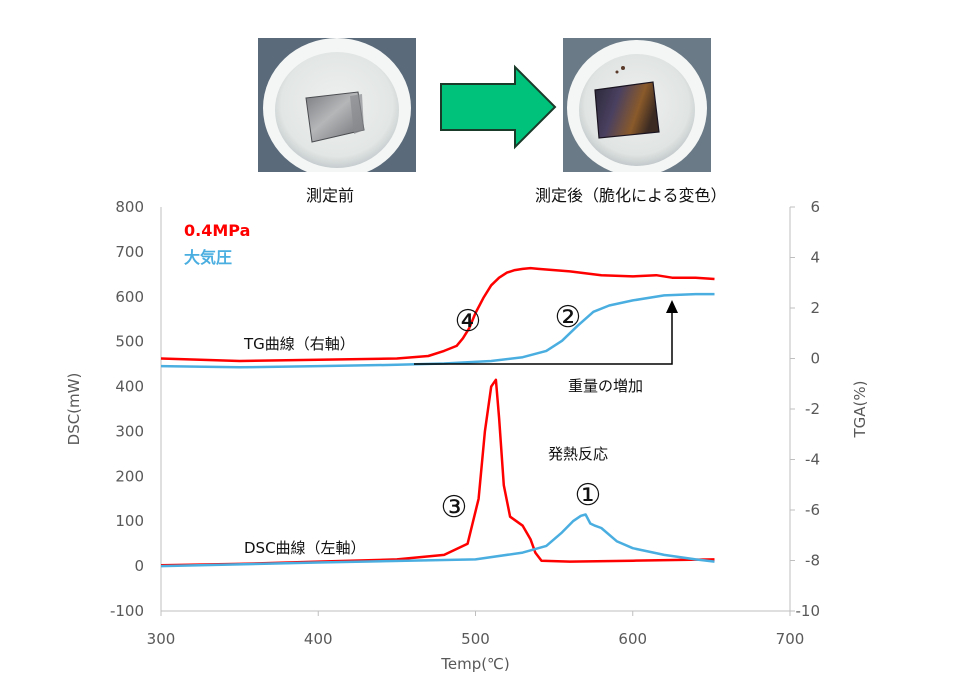 Image resolution: width=957 pixels, height=690 pixels. Describe the element at coordinates (299, 344) in the screenshot. I see `annotation-tg-curve: TG曲線（右軸）` at that location.